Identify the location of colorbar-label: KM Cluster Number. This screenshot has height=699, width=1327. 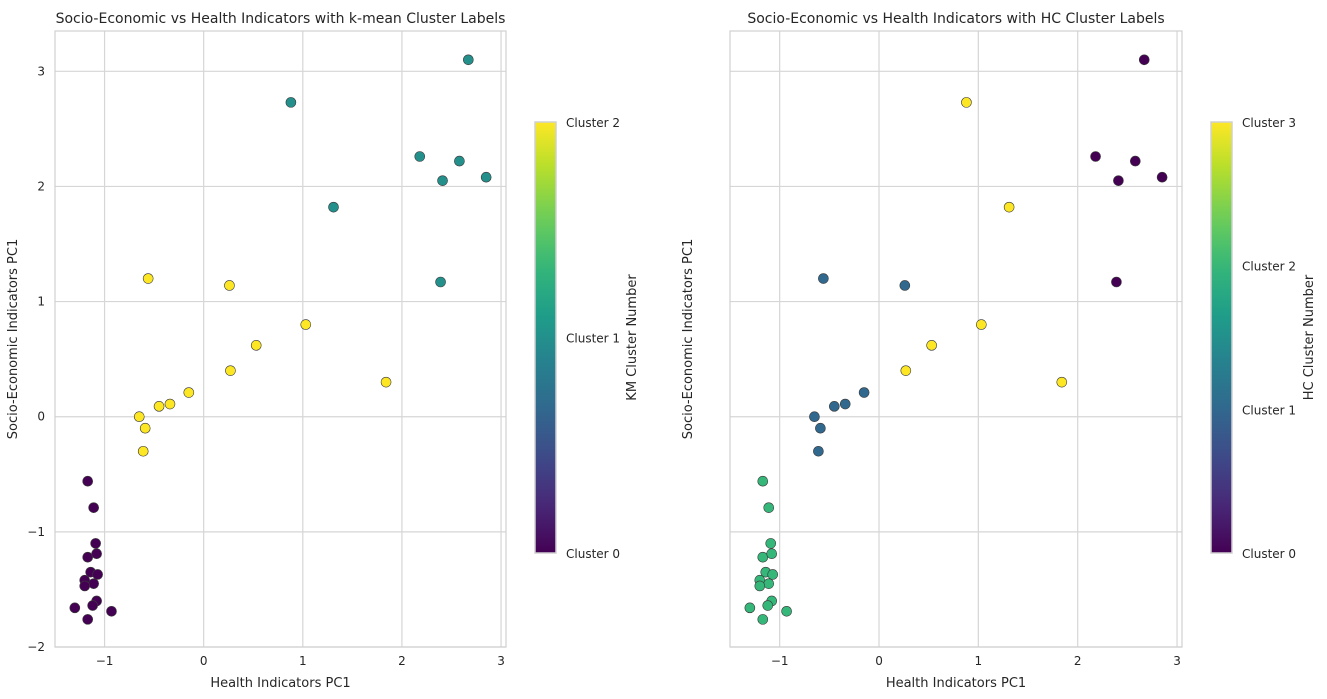
(632, 337).